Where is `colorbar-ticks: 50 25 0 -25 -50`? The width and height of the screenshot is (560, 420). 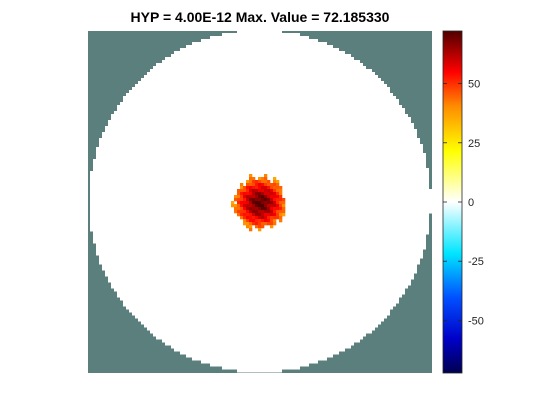
colorbar-ticks: 50 25 0 -25 -50 is located at coordinates (463, 203).